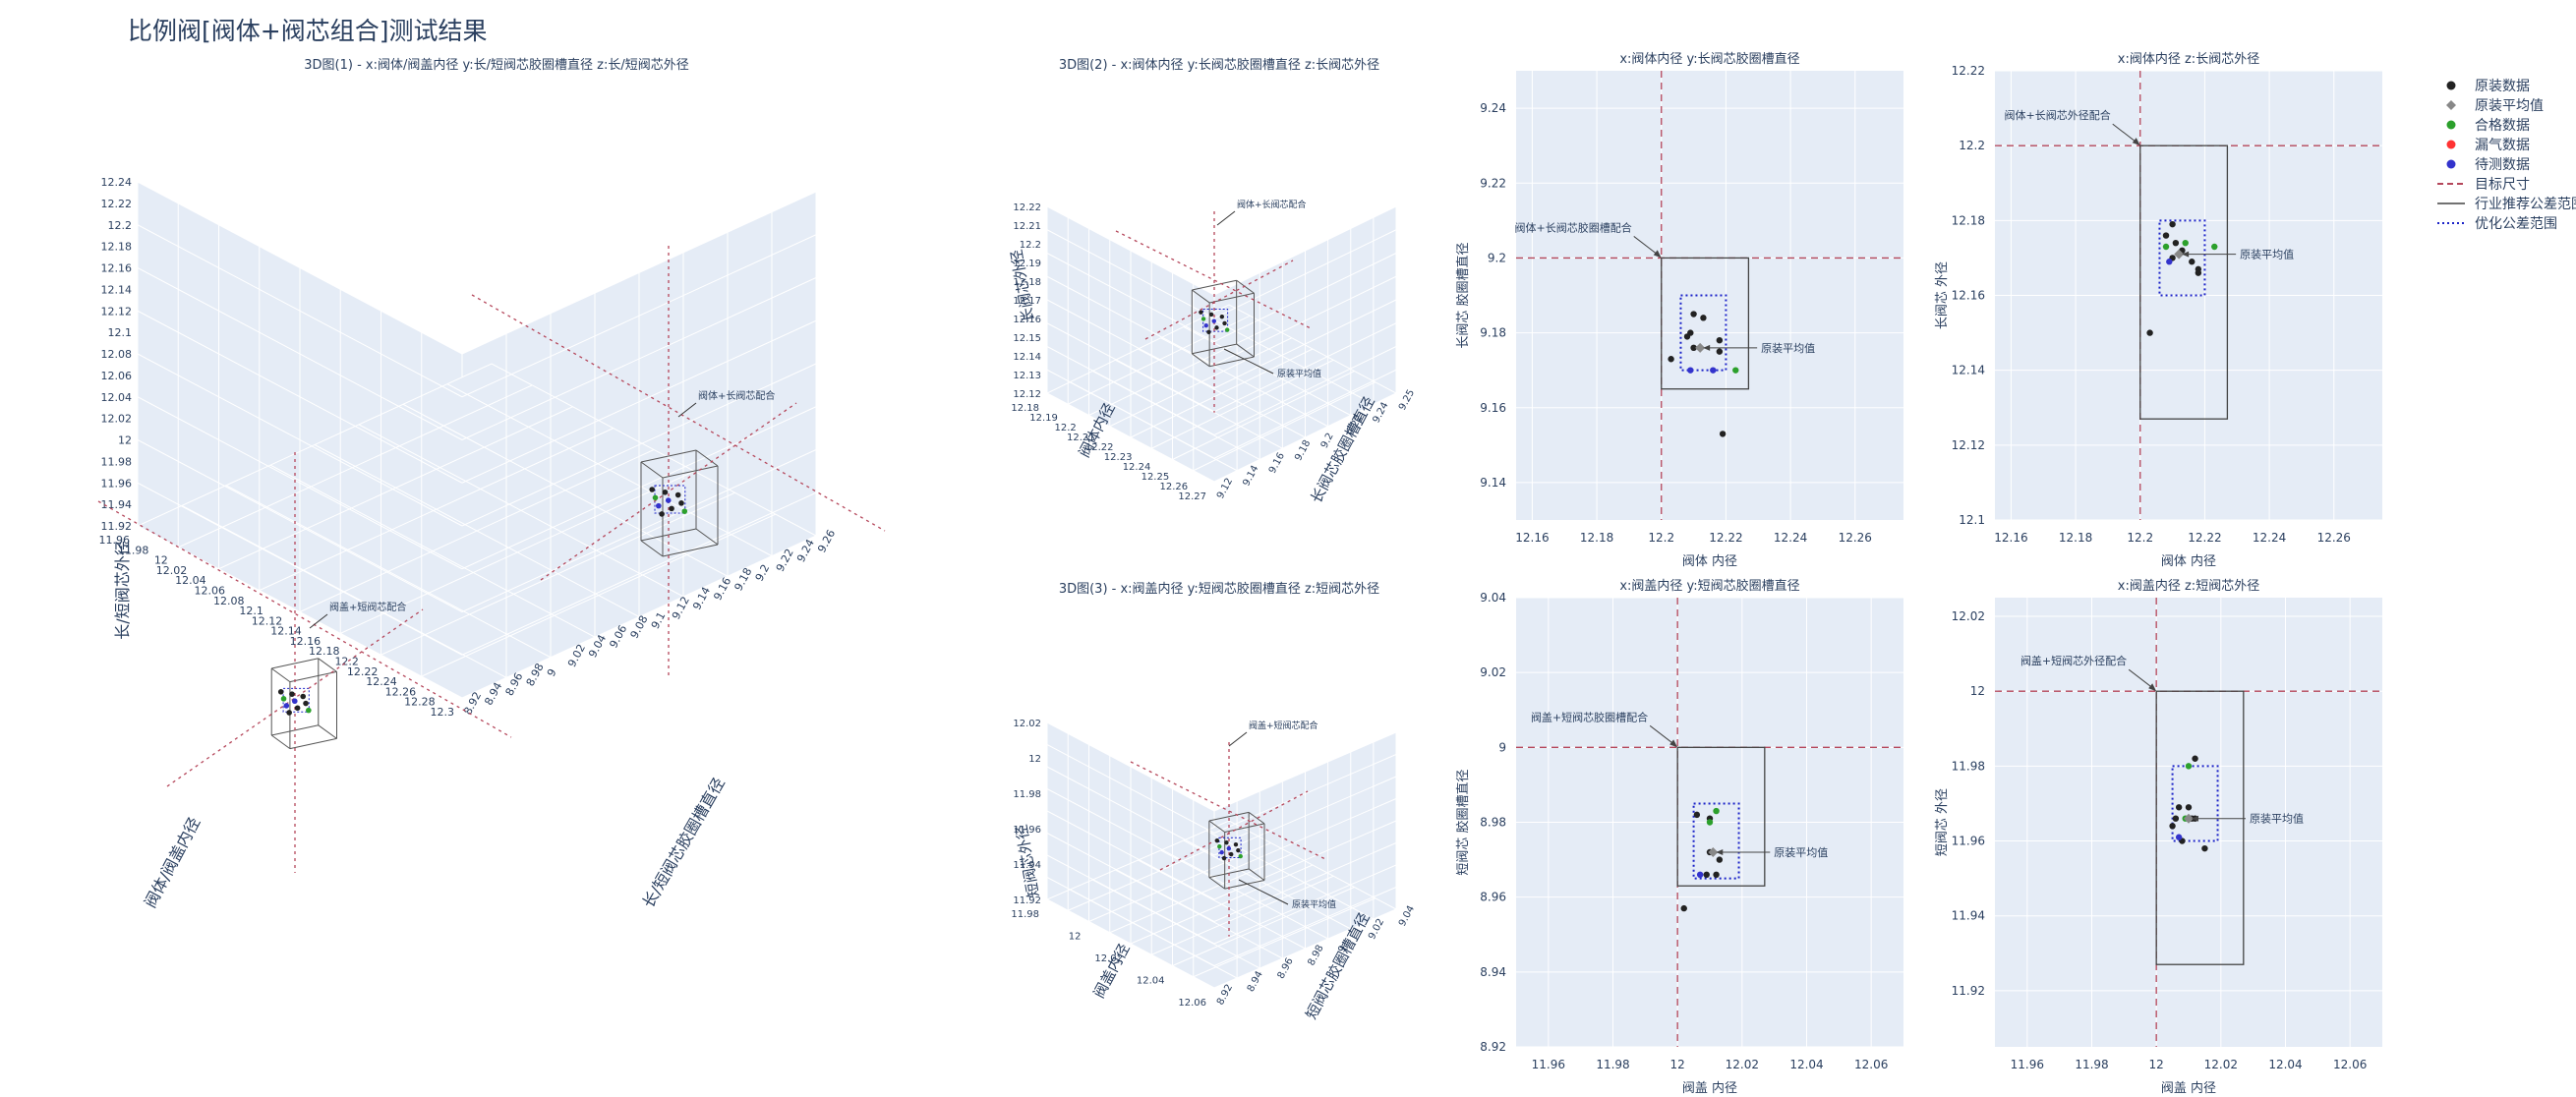  Describe the element at coordinates (2506, 204) in the screenshot. I see `legend-item: 行业推荐公差范围` at that location.